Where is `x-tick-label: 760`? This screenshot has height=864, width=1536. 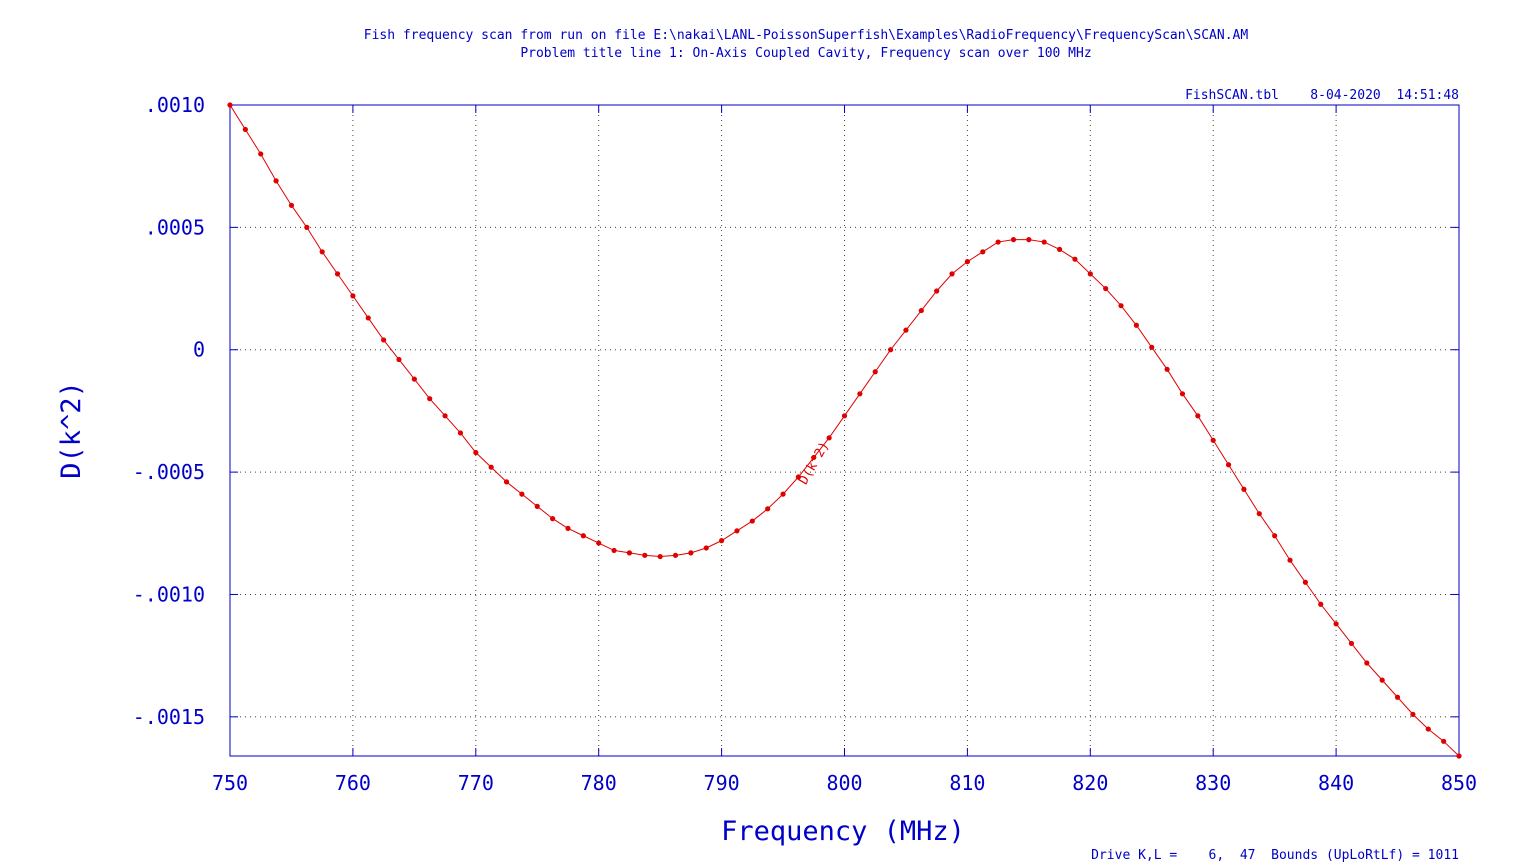 x-tick-label: 760 is located at coordinates (353, 783).